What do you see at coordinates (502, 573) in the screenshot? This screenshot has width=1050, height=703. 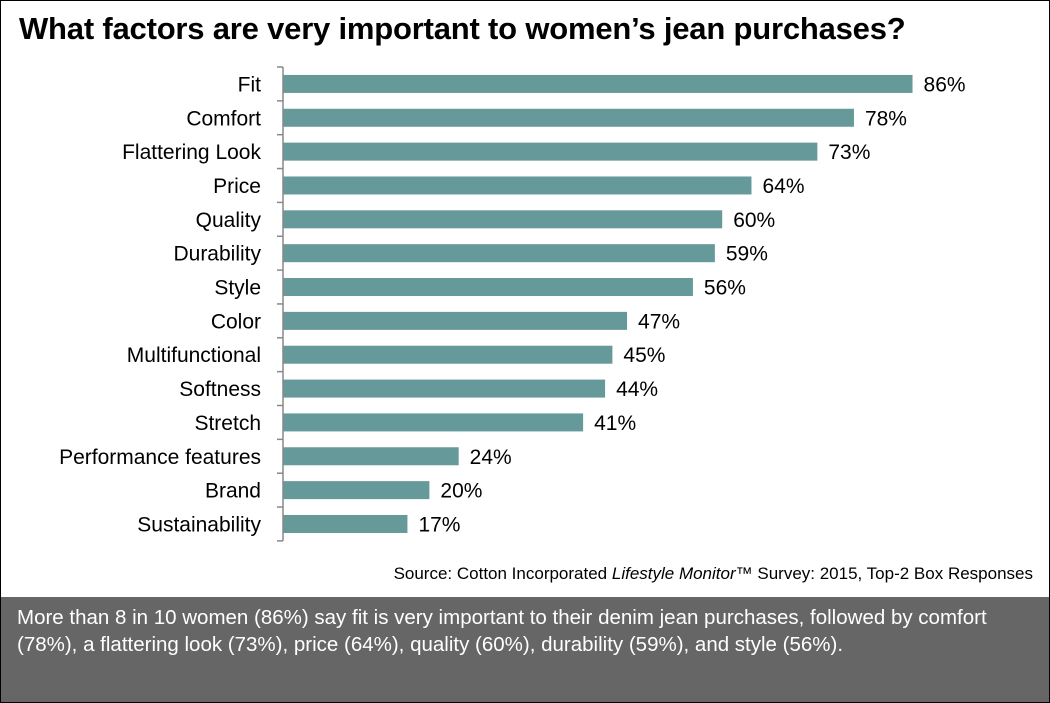 I see `source-prefix: Source: Cotton Incorporated` at bounding box center [502, 573].